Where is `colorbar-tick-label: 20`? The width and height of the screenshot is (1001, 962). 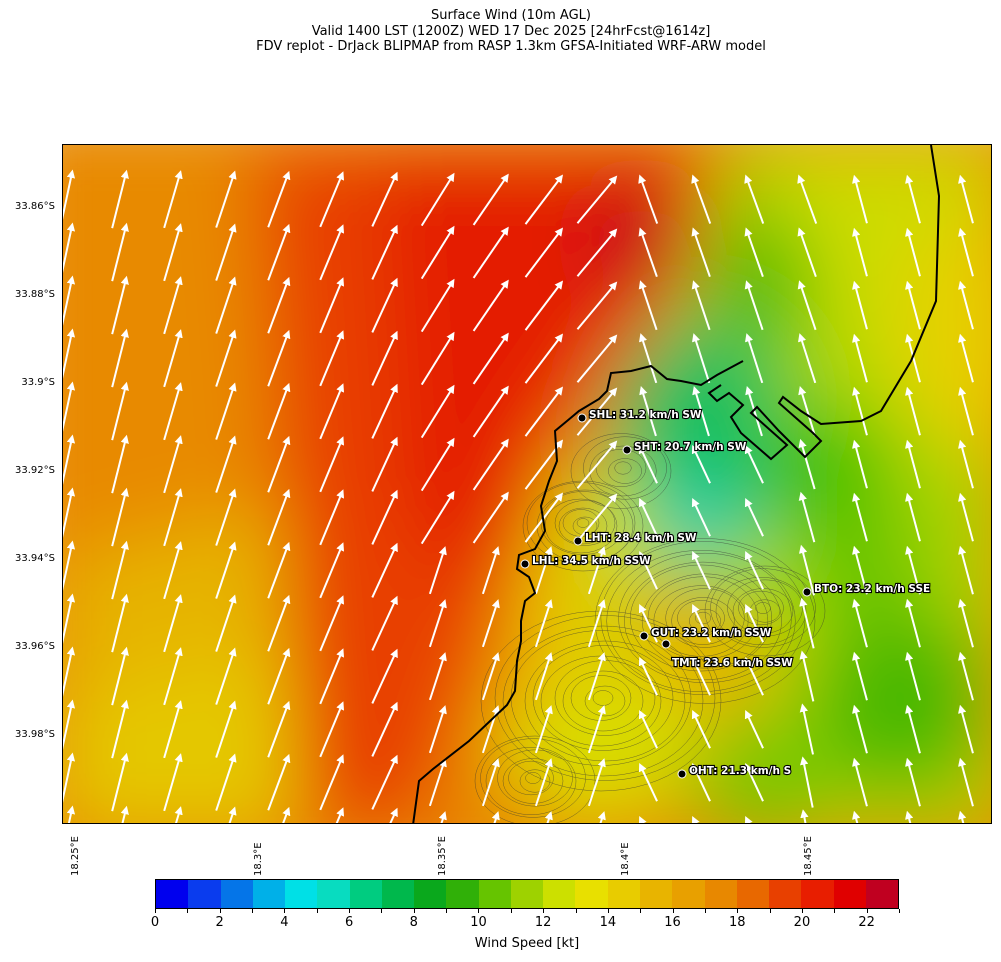 colorbar-tick-label: 20 is located at coordinates (802, 922).